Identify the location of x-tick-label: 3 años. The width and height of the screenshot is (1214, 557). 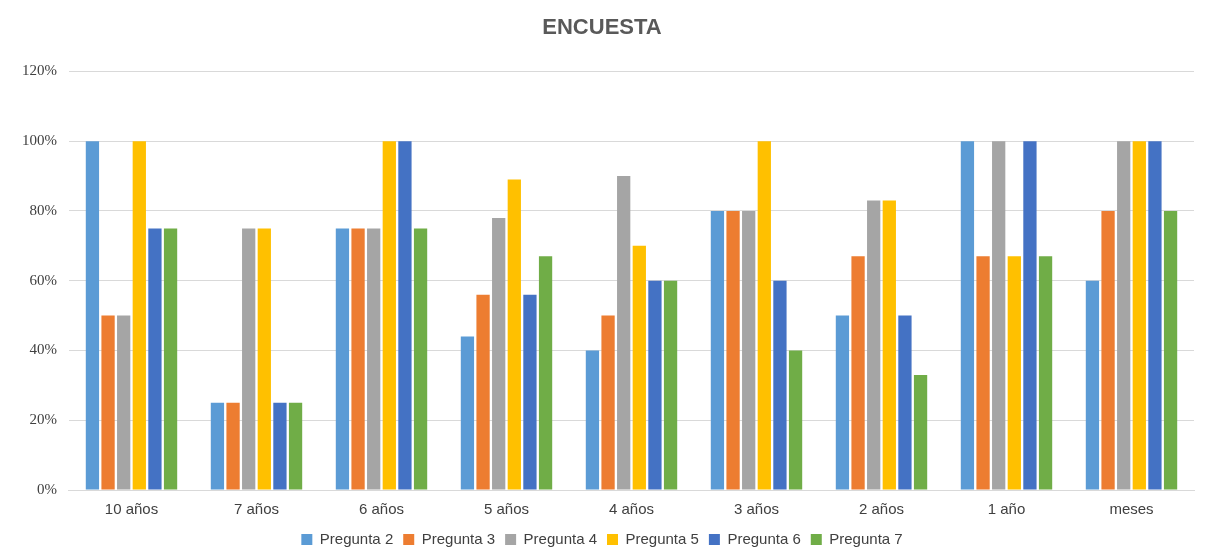
(756, 509).